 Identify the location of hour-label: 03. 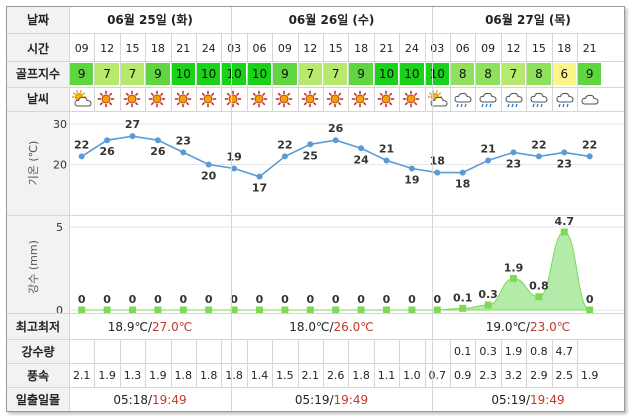
(437, 48).